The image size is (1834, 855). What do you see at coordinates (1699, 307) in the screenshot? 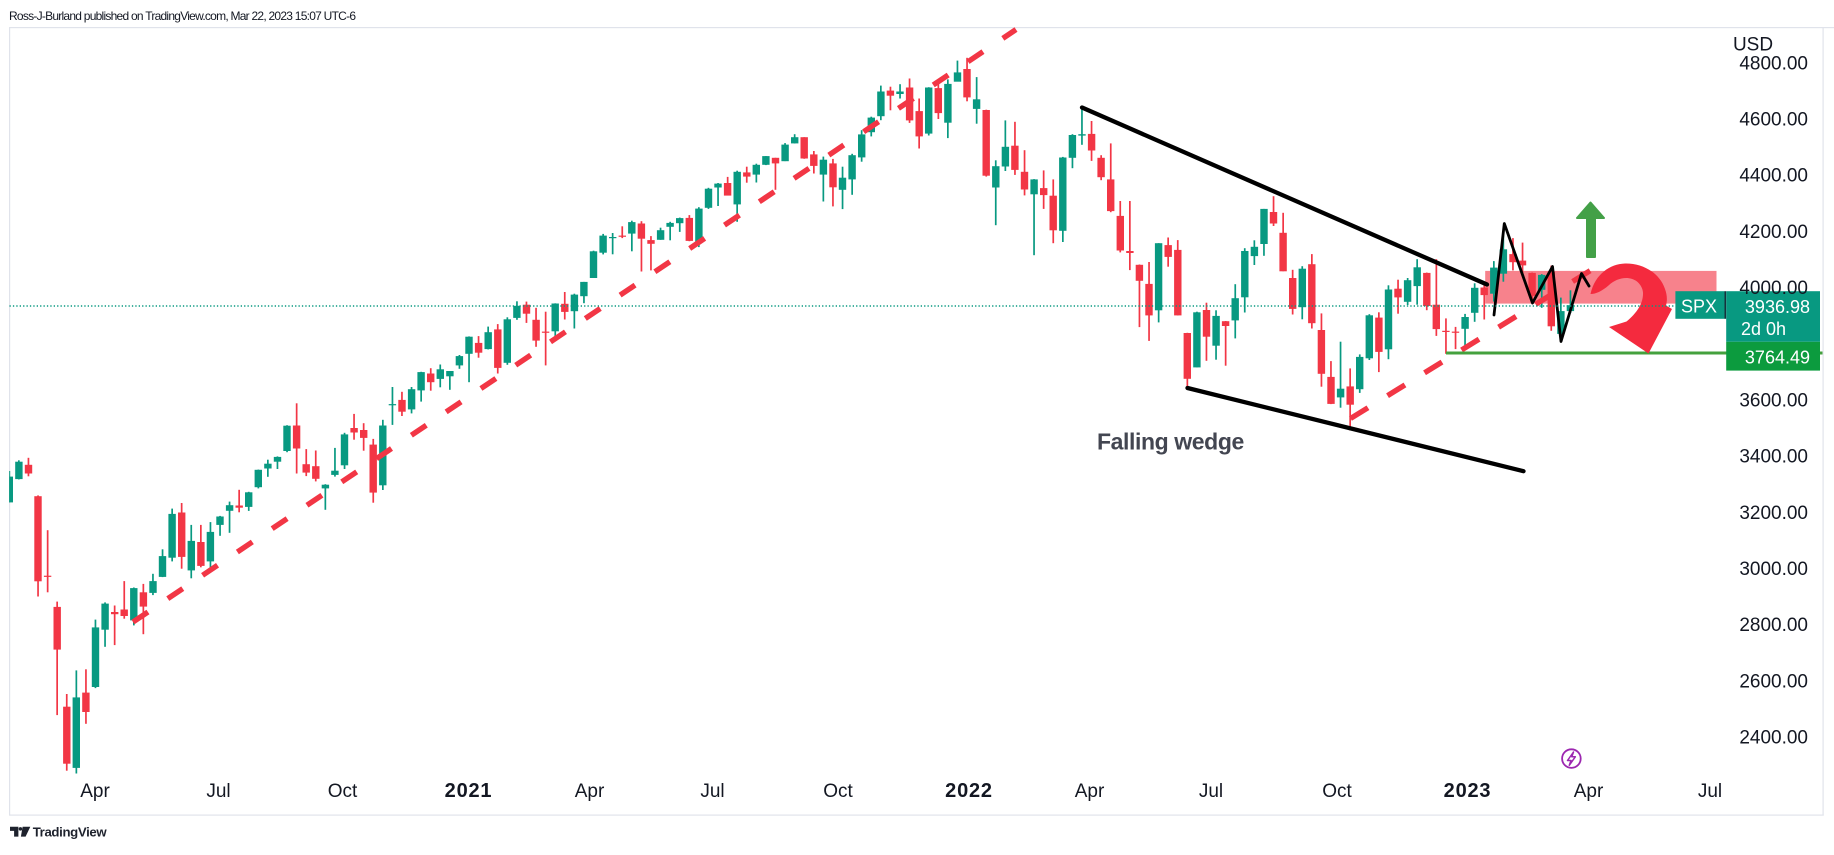
I see `svg-text: SPX` at bounding box center [1699, 307].